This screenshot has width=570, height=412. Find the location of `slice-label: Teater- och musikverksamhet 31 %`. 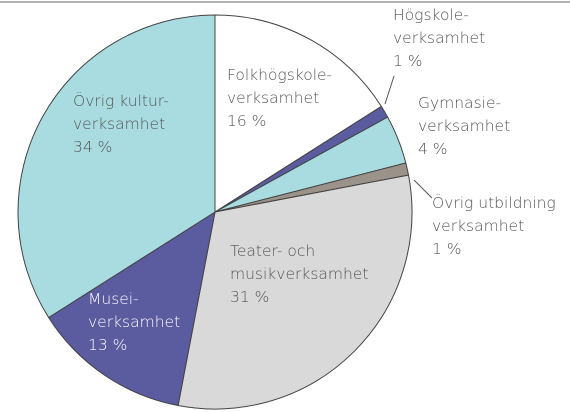

slice-label: Teater- och musikverksamhet 31 % is located at coordinates (299, 274).